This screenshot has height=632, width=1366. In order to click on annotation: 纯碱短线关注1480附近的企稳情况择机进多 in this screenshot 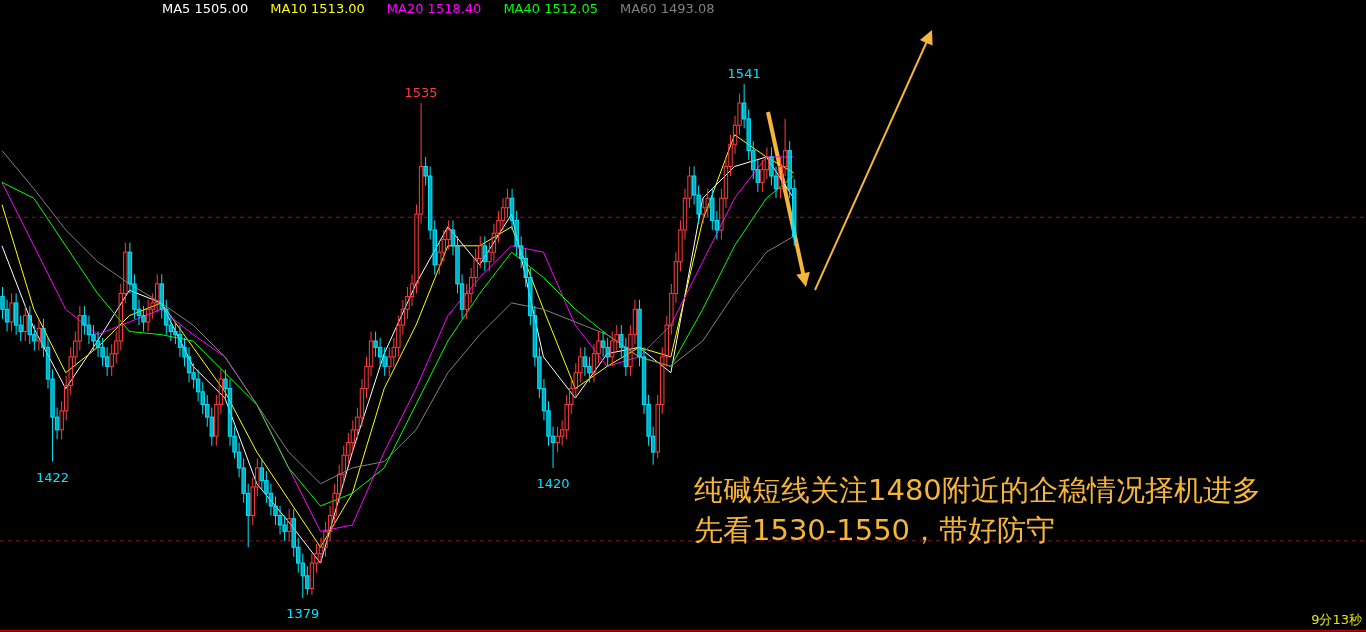, I will do `click(977, 490)`.